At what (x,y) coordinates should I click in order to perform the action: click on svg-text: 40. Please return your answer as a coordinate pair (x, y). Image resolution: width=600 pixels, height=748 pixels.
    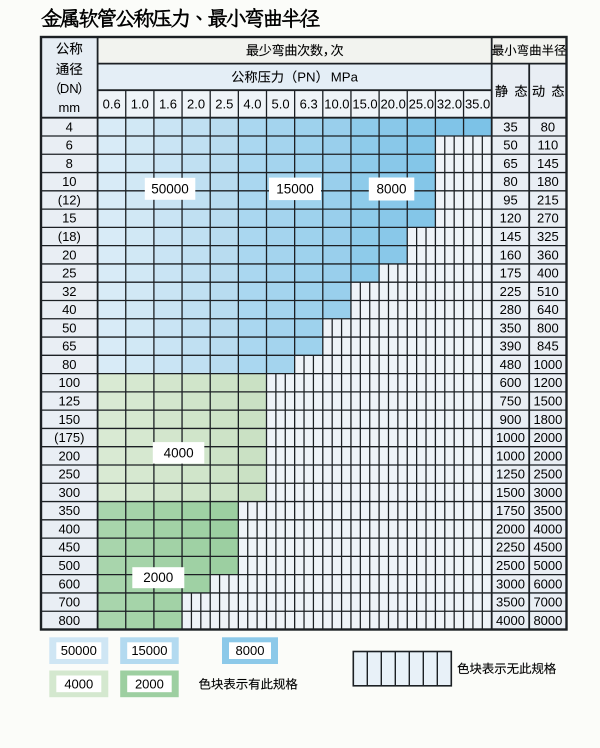
    Looking at the image, I should click on (69, 309).